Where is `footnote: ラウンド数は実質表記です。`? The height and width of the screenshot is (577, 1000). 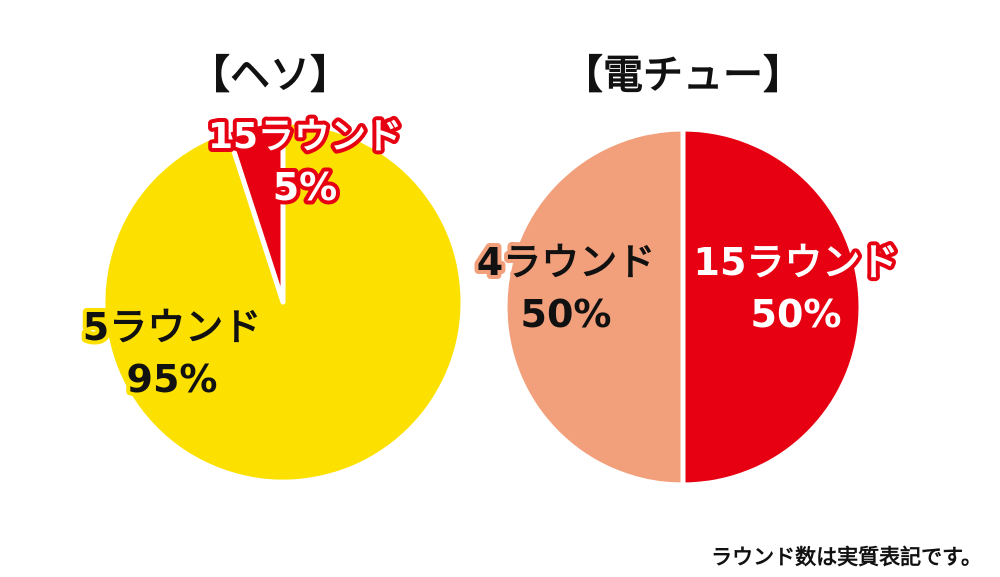
footnote: ラウンド数は実質表記です。 is located at coordinates (846, 557).